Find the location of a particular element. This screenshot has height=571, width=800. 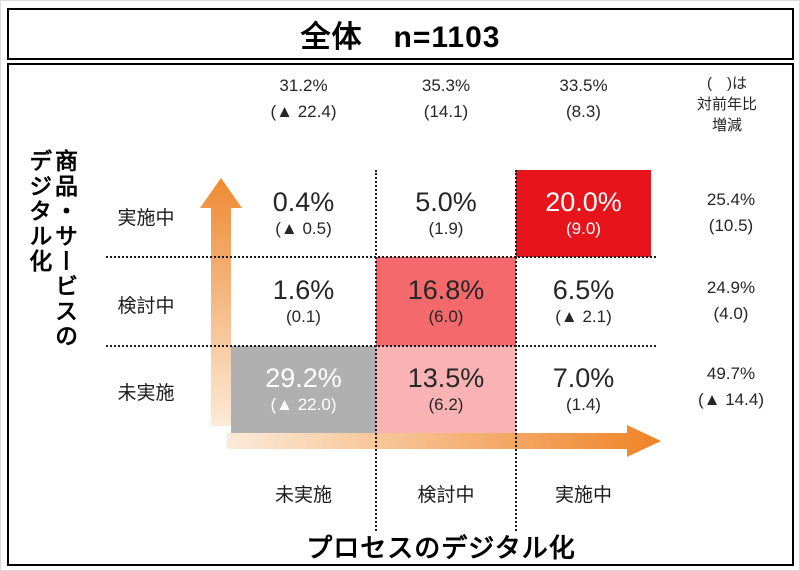

matrix-cell-r3c2-highlight-pink: 13.5% (6.2) is located at coordinates (446, 389).